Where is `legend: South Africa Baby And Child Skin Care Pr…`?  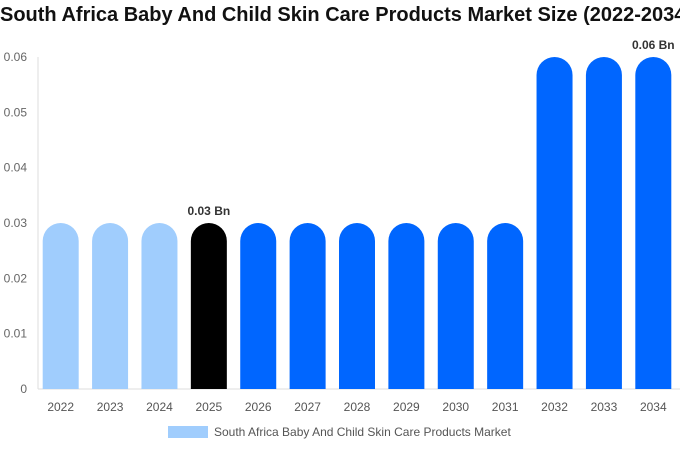
legend: South Africa Baby And Child Skin Care Pr… is located at coordinates (339, 432).